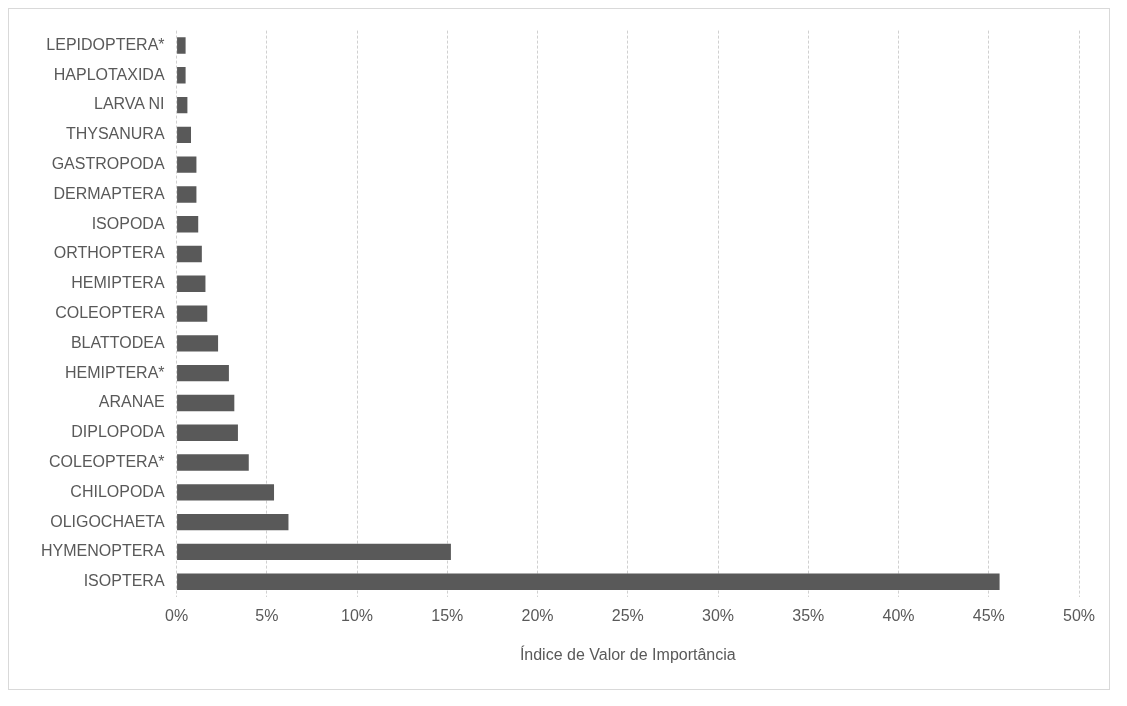 This screenshot has width=1127, height=706. What do you see at coordinates (109, 253) in the screenshot?
I see `y-tick-label: ORTHOPTERA` at bounding box center [109, 253].